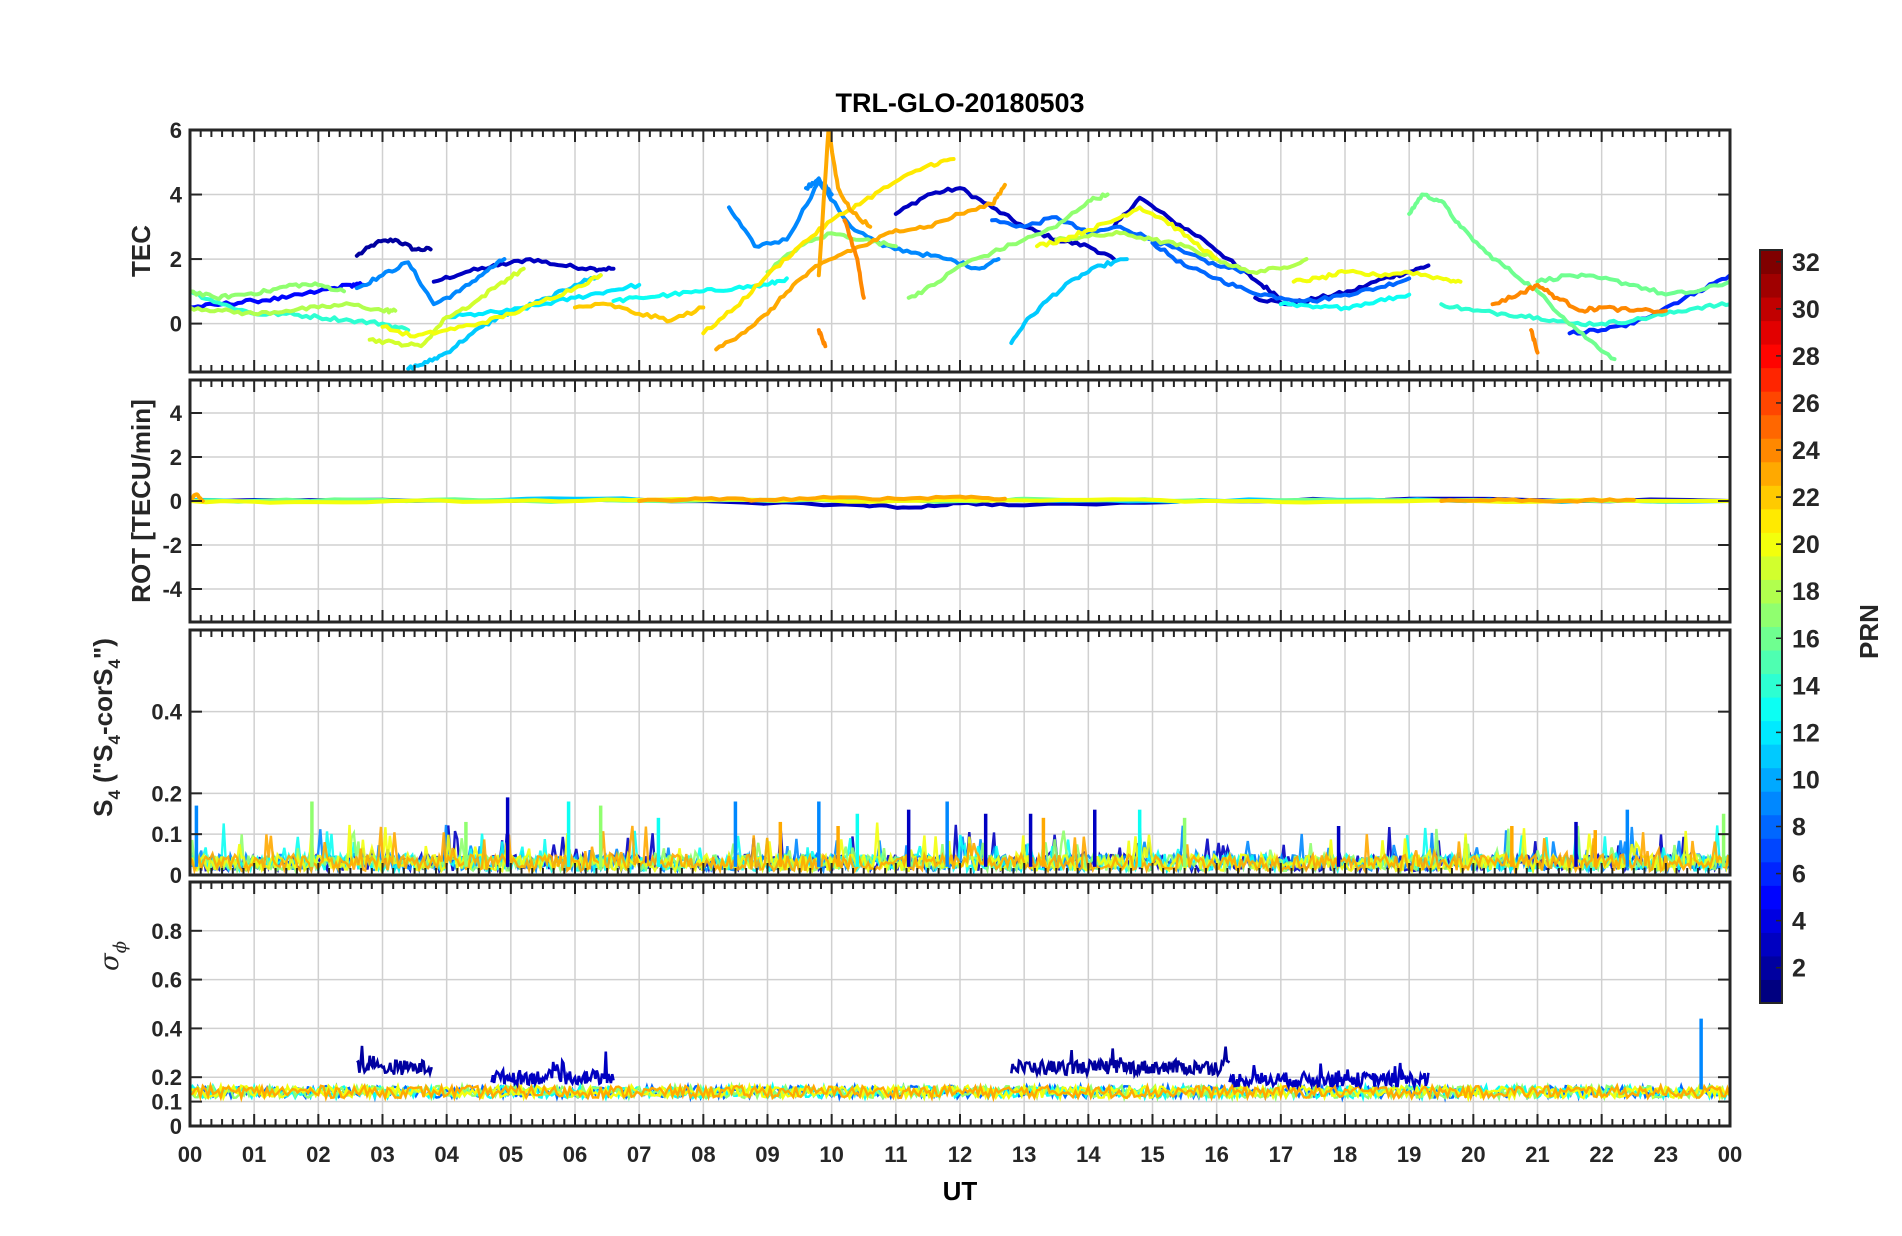 The width and height of the screenshot is (1902, 1236). What do you see at coordinates (1806, 780) in the screenshot?
I see `colorbar-tick-label: 10` at bounding box center [1806, 780].